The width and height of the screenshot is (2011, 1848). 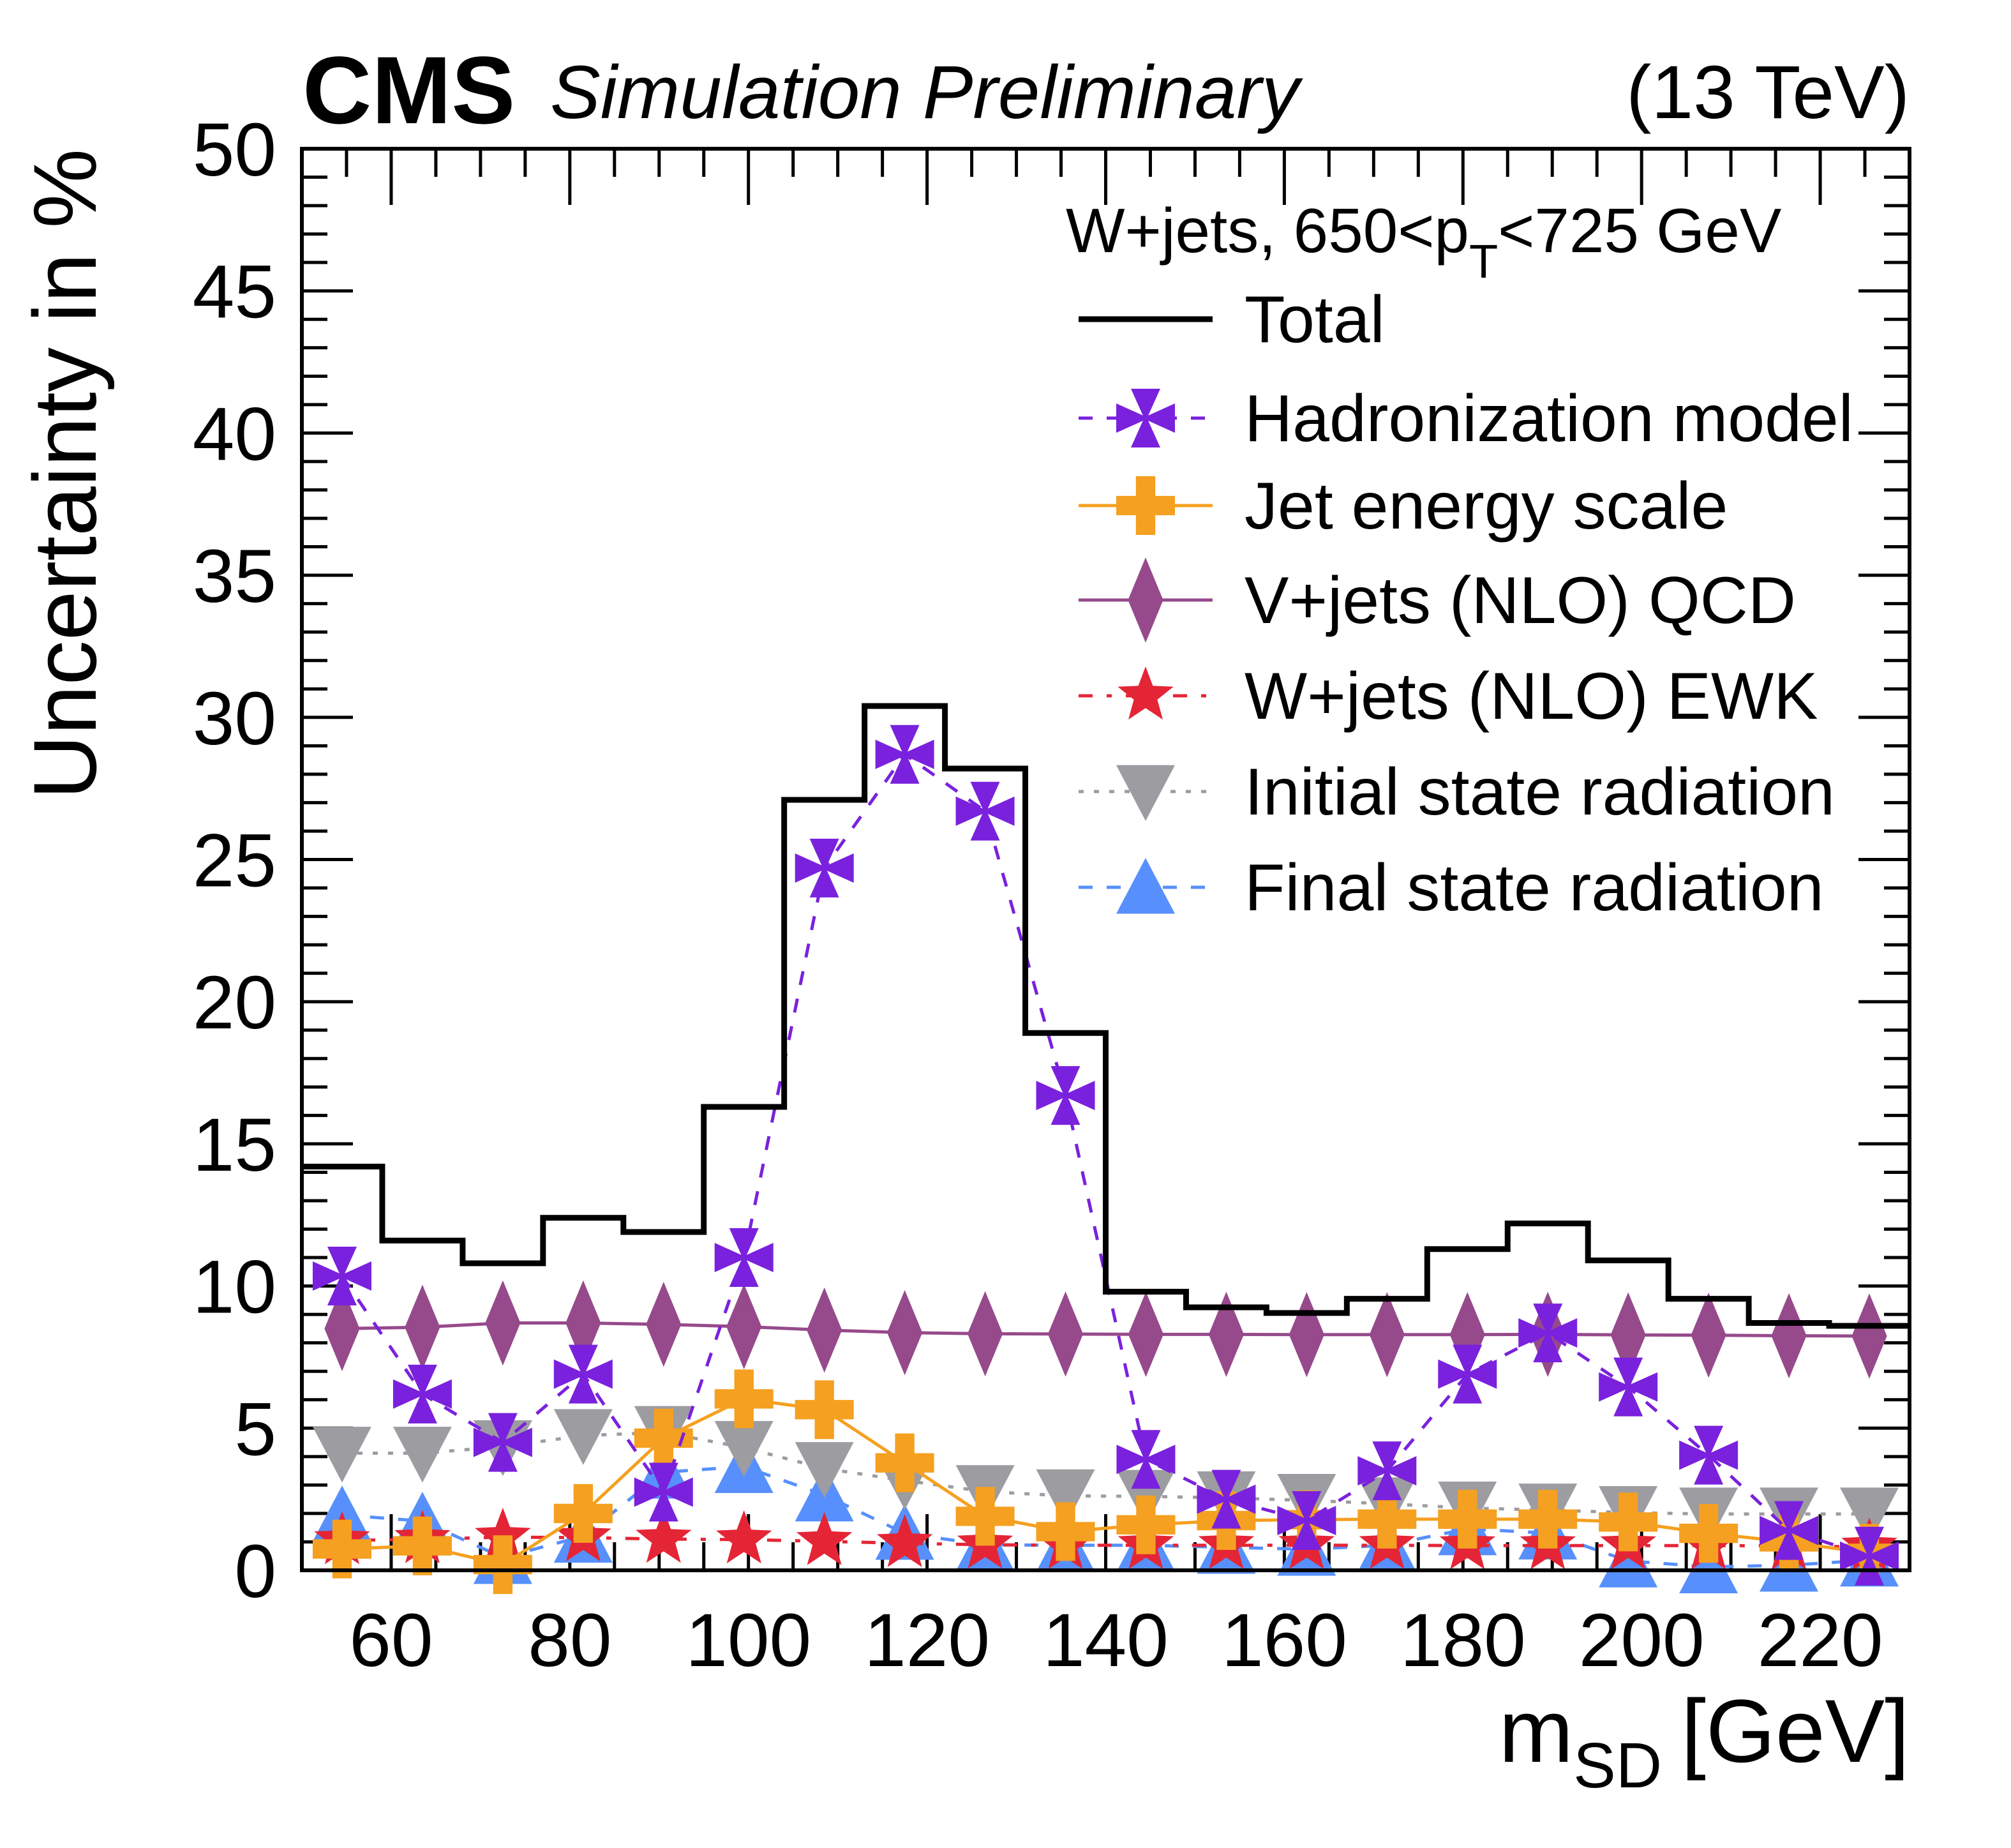 What do you see at coordinates (1483, 261) in the screenshot?
I see `legend-header-sub: T` at bounding box center [1483, 261].